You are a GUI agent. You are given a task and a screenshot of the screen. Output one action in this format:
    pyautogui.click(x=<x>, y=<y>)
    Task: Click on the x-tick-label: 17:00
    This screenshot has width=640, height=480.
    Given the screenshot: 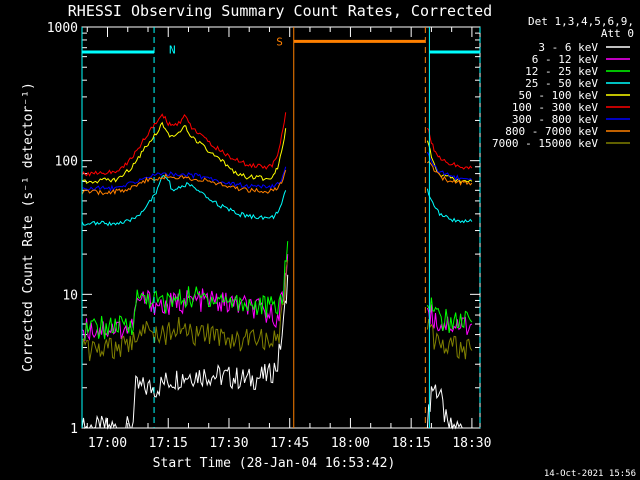 What is the action you would take?
    pyautogui.click(x=107, y=443)
    